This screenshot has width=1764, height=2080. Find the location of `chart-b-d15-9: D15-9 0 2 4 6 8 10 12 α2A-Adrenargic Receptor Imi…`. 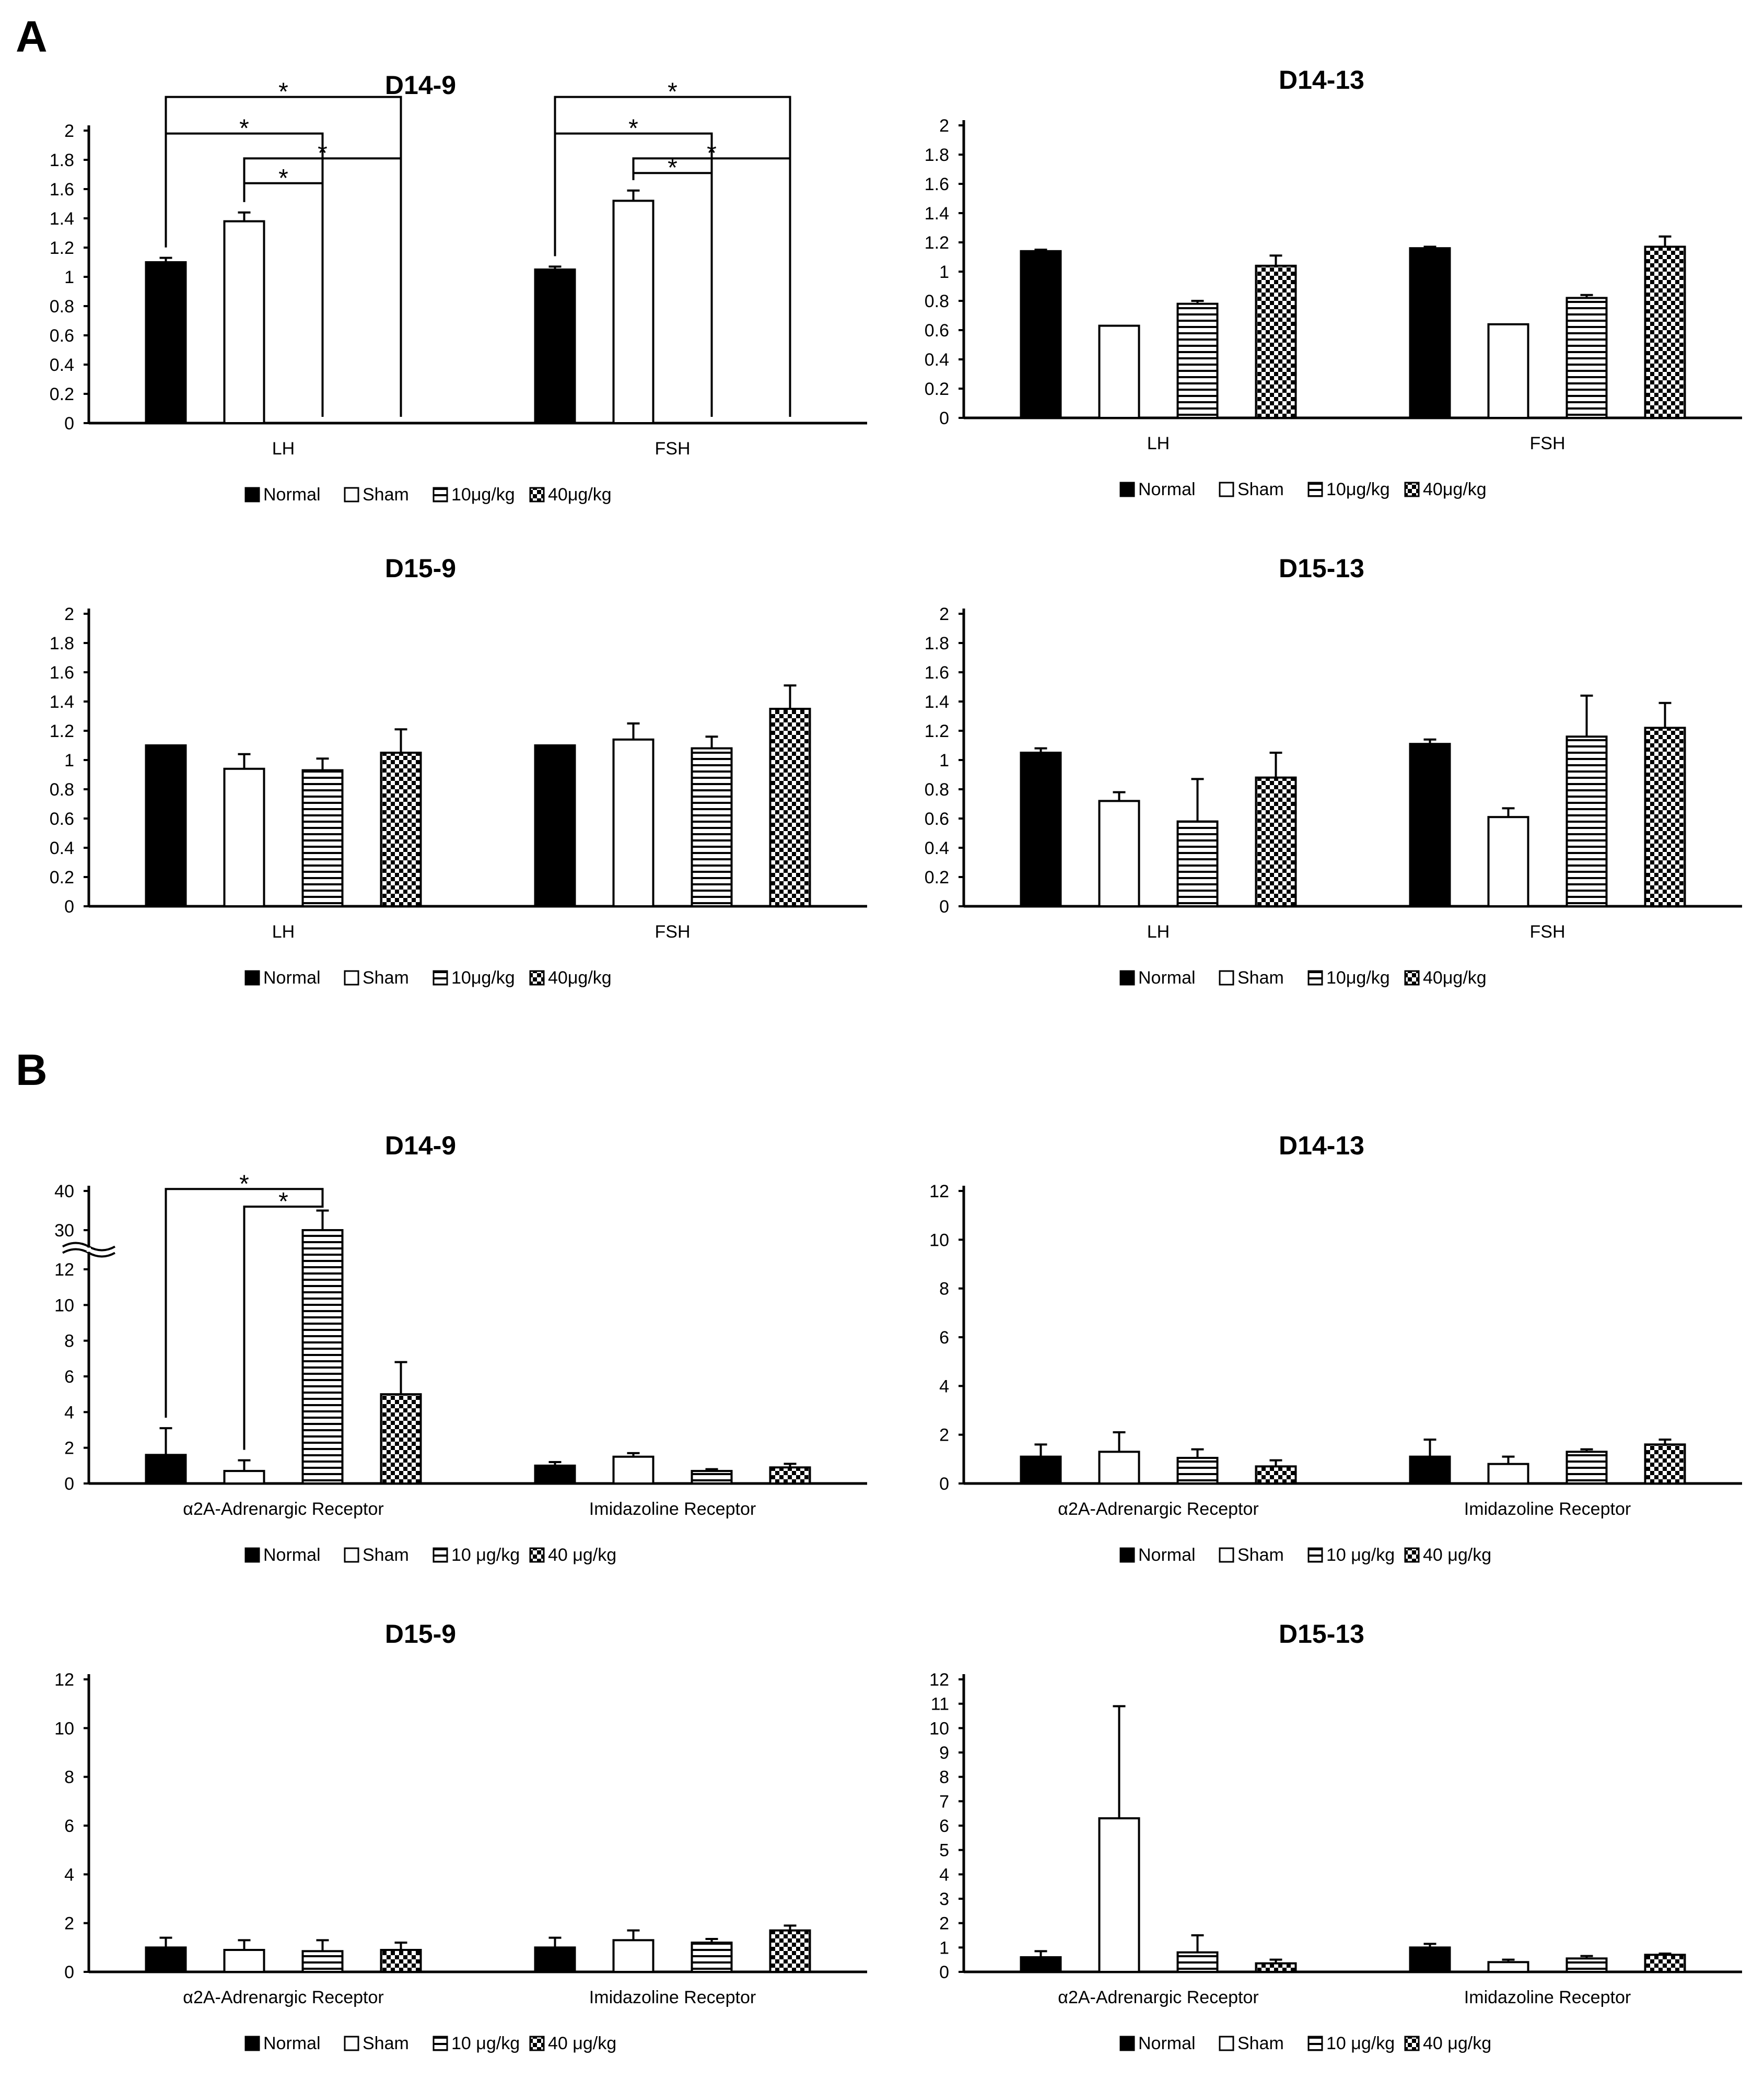

chart-b-d15-9: D15-9 0 2 4 6 8 10 12 α2A-Adrenargic Receptor Imi… is located at coordinates (461, 1836).